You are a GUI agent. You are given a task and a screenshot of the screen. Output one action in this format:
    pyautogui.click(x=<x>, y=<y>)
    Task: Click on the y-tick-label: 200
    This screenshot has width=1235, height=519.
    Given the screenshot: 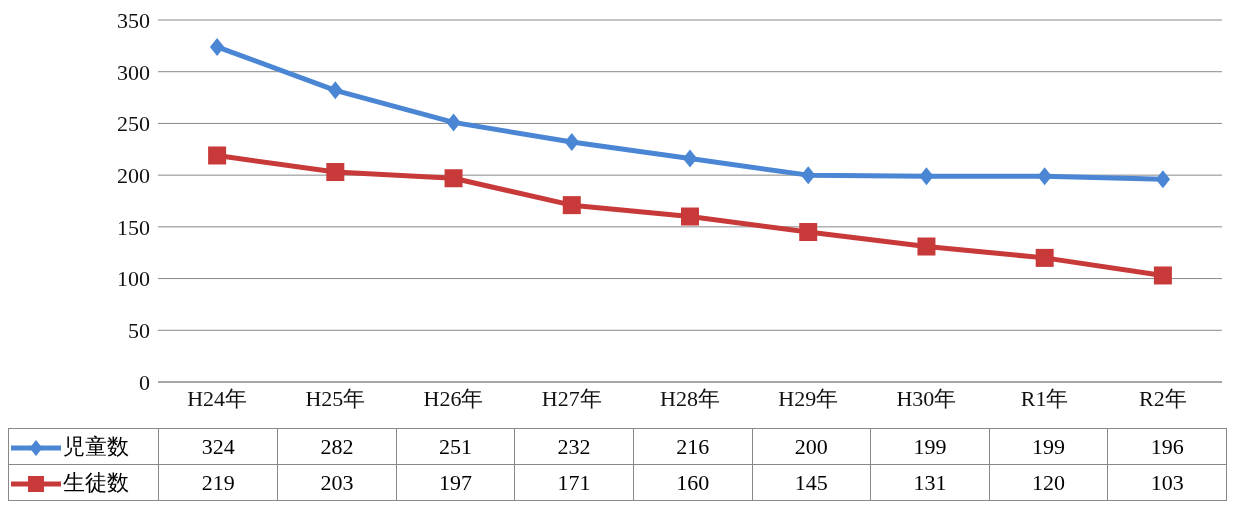 What is the action you would take?
    pyautogui.click(x=133, y=175)
    